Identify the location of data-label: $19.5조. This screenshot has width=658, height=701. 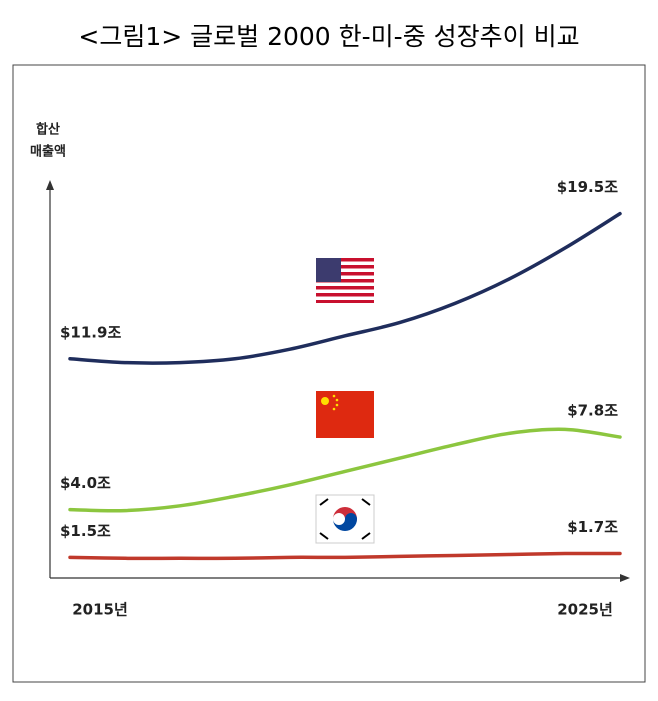
(587, 187).